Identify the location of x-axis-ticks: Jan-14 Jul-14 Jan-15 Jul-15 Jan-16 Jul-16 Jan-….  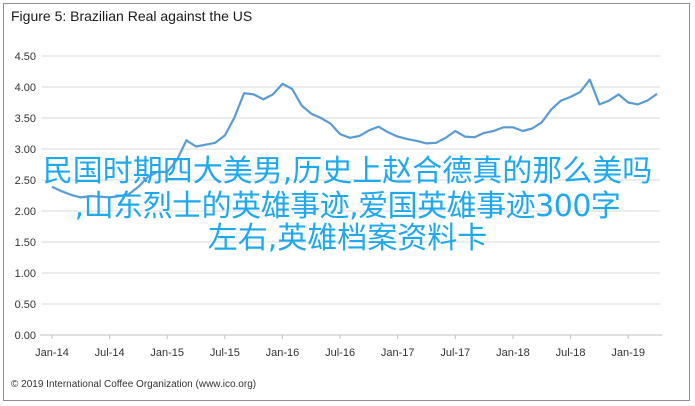
(340, 347).